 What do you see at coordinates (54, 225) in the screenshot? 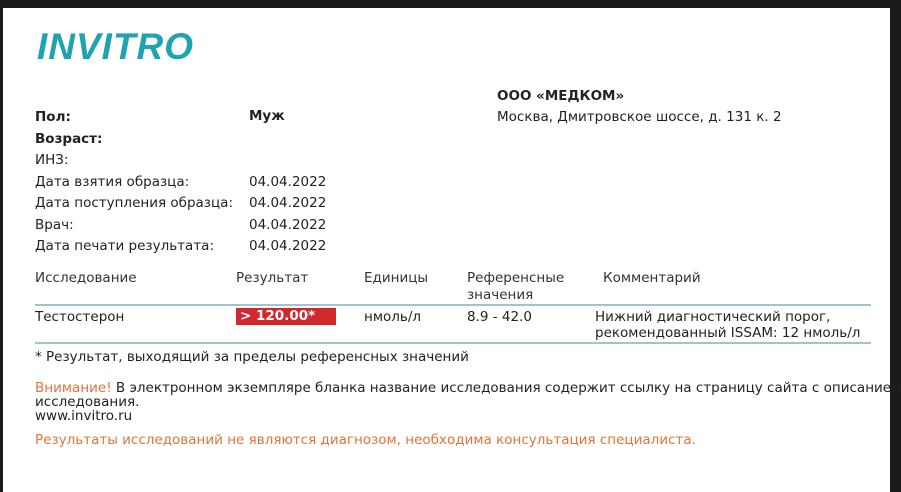
I see `field-label: Врач:` at bounding box center [54, 225].